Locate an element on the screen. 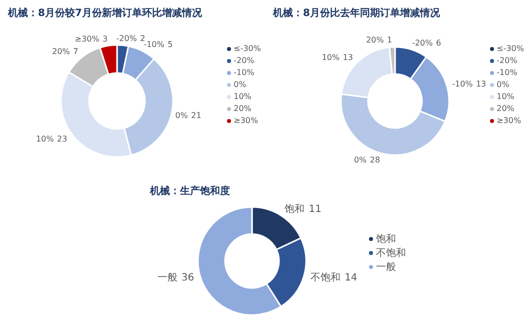  slice-label: 一般 is located at coordinates (167, 278).